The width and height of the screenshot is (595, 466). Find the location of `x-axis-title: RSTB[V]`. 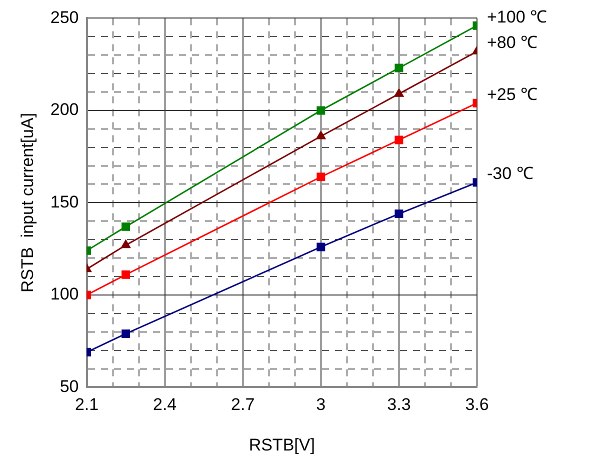

x-axis-title: RSTB[V] is located at coordinates (281, 444).